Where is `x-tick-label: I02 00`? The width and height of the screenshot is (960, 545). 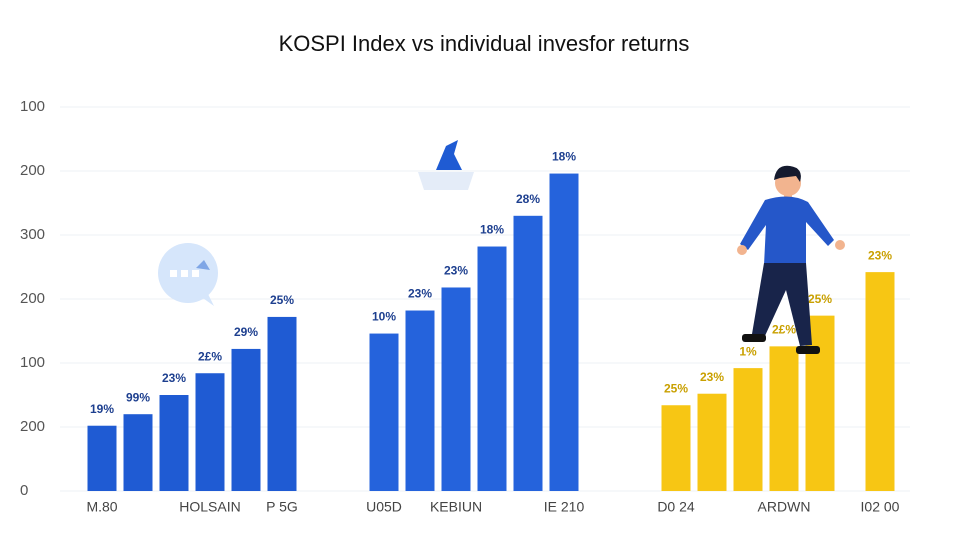 x-tick-label: I02 00 is located at coordinates (880, 507).